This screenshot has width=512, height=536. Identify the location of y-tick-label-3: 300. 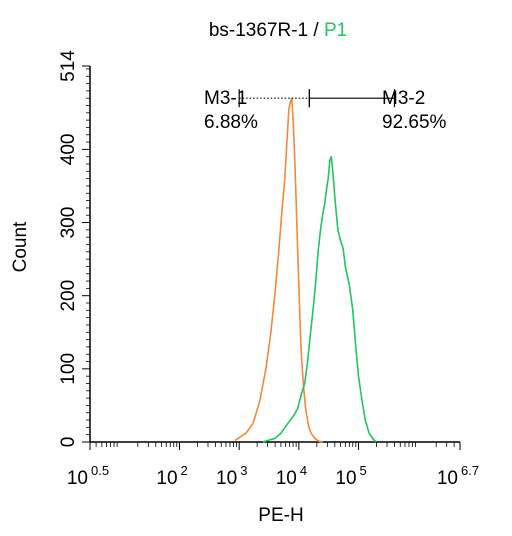
(68, 223).